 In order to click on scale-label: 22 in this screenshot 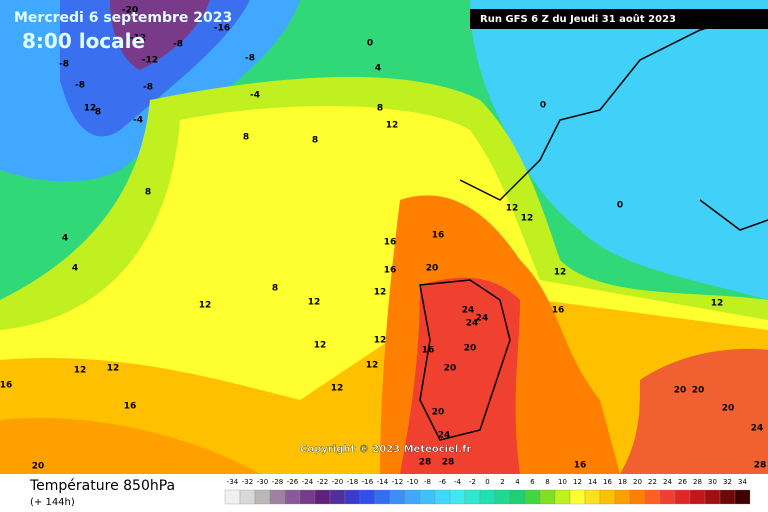, I will do `click(652, 482)`.